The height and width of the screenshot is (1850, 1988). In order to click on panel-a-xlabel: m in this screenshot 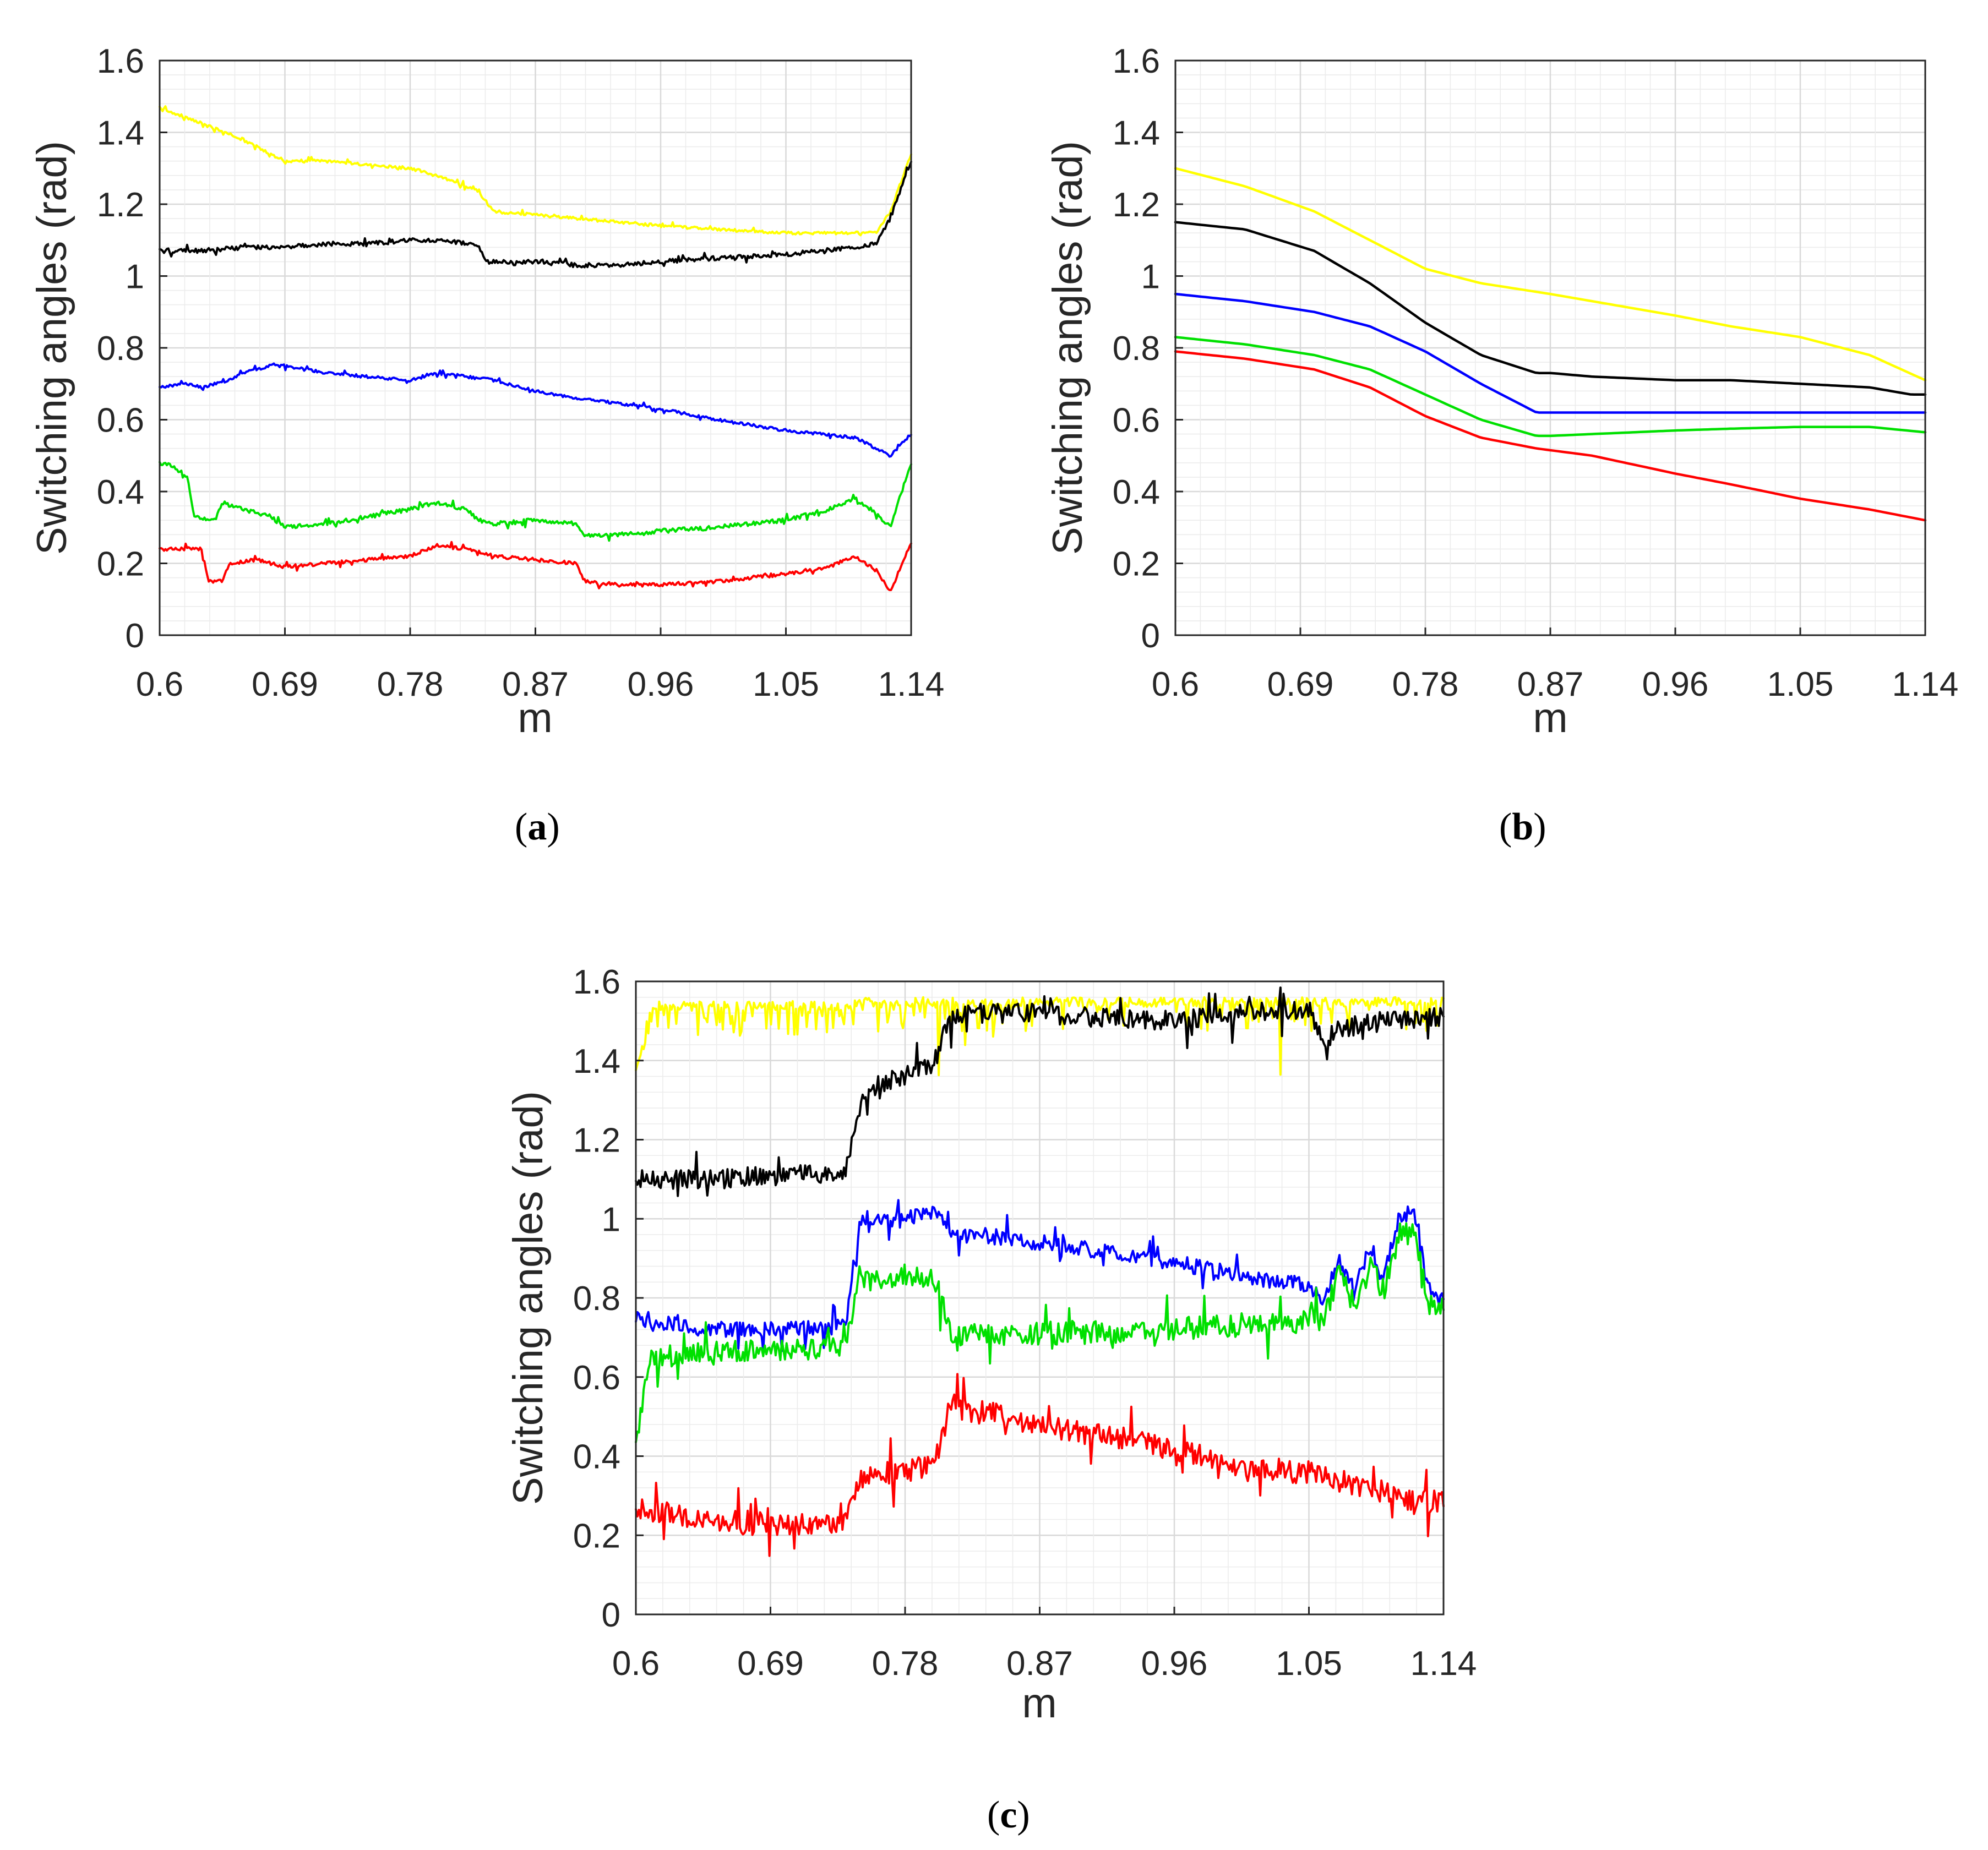, I will do `click(535, 718)`.